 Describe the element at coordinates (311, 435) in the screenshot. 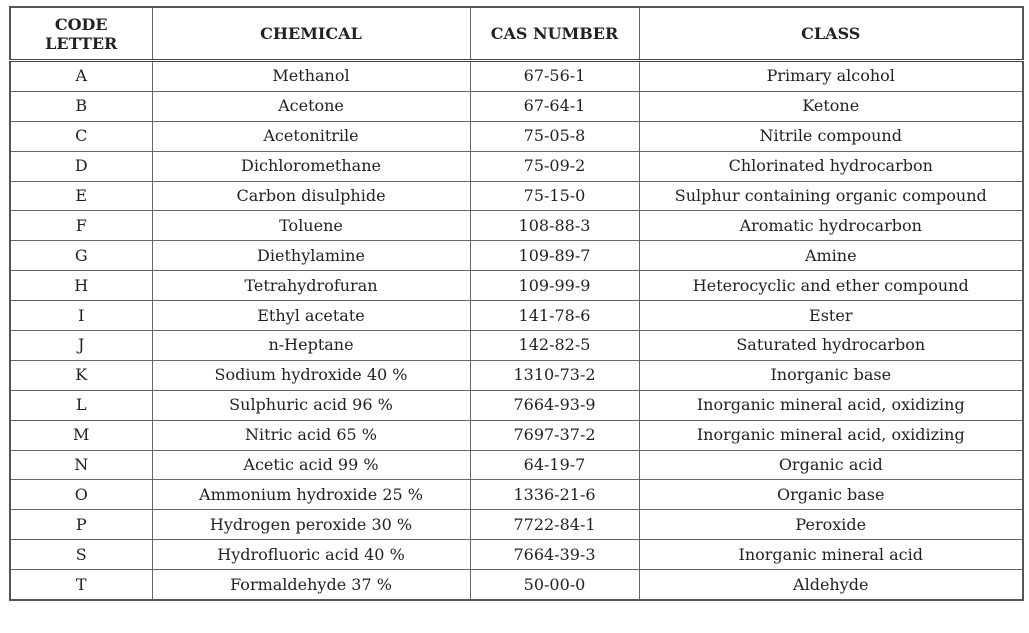

I see `table-cell: Nitric acid 65 %` at that location.